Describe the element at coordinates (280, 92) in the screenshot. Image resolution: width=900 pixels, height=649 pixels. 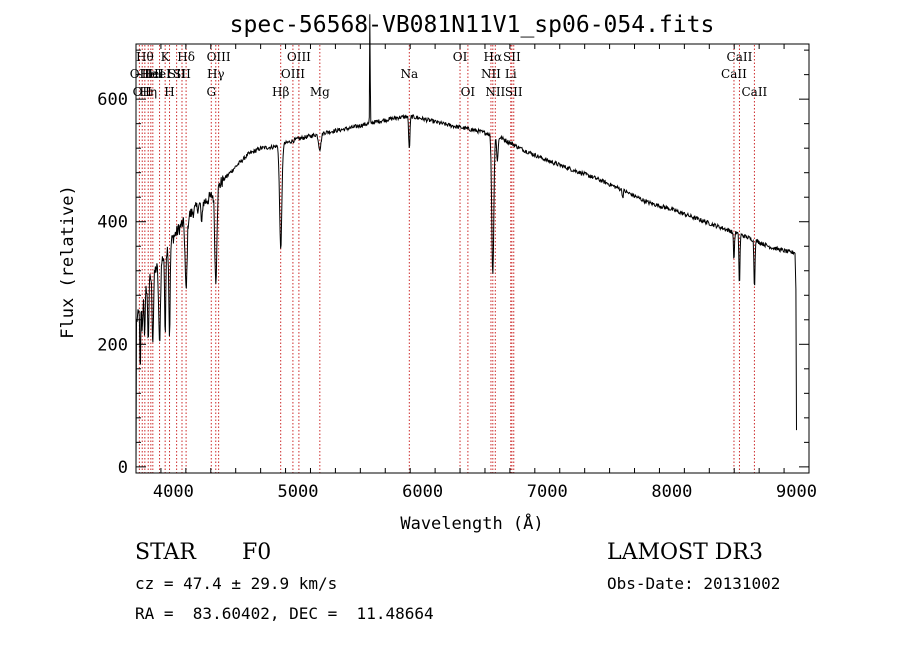
I see `line-marker-label: Hβ` at that location.